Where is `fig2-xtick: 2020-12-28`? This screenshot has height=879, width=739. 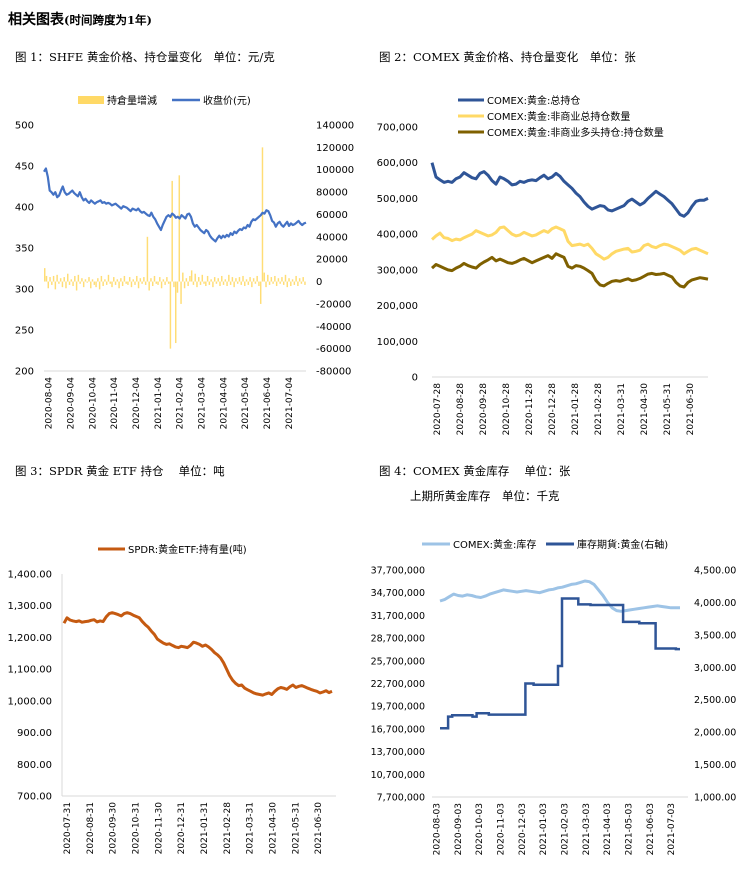 fig2-xtick: 2020-12-28 is located at coordinates (553, 409).